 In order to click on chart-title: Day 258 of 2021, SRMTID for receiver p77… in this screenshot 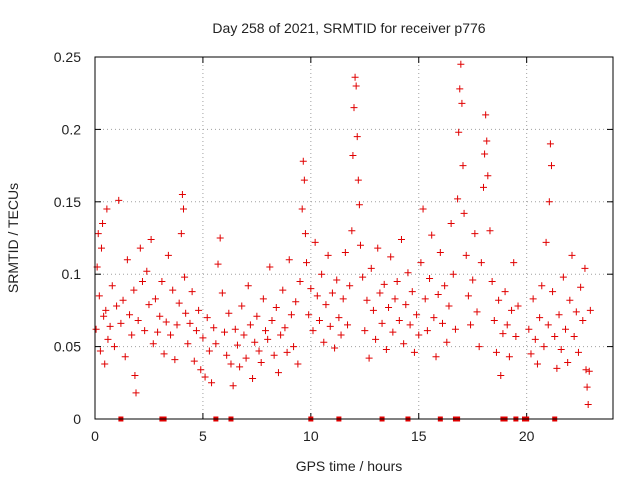, I will do `click(348, 28)`.